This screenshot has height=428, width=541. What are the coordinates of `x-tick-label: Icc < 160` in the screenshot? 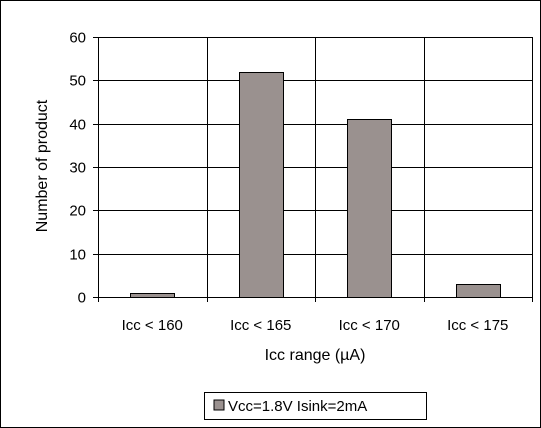 It's located at (152, 325).